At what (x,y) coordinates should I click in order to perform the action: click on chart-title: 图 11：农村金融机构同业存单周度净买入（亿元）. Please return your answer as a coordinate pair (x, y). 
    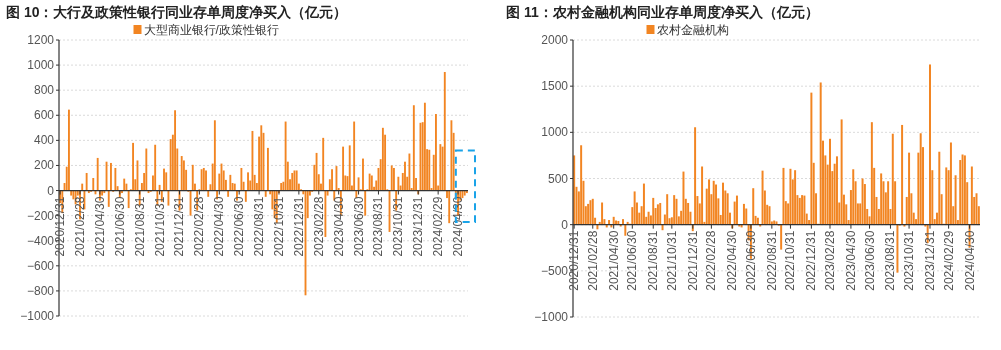
    Looking at the image, I should click on (662, 12).